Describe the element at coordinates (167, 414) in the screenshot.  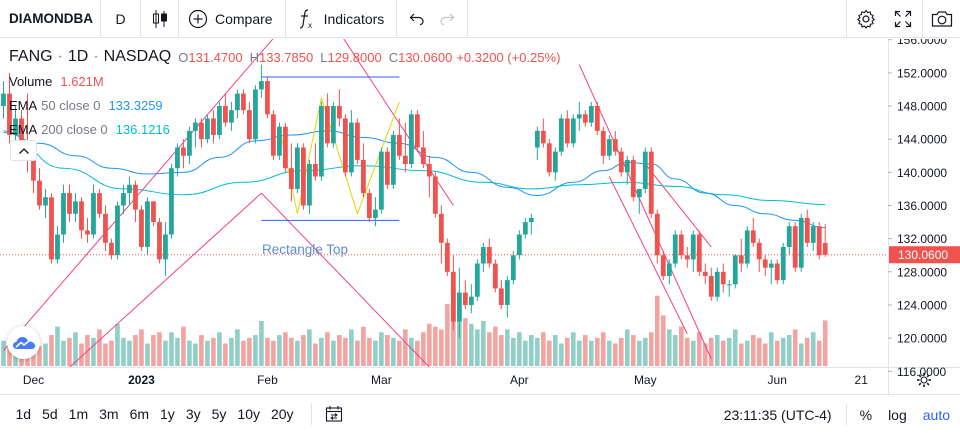
I see `range-button-1y: 1y` at that location.